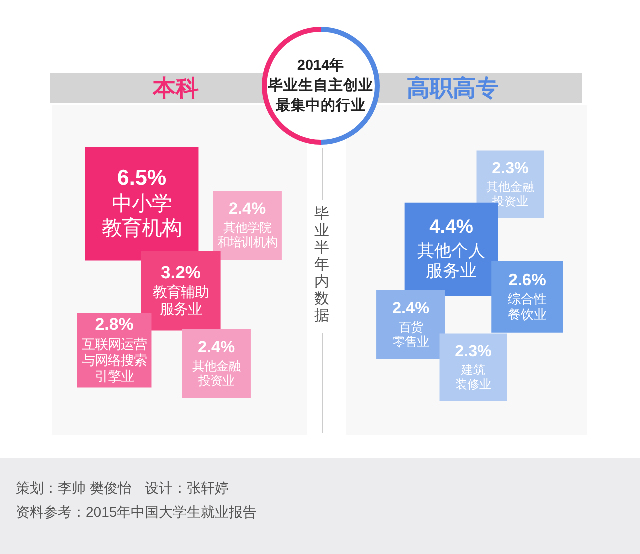 The image size is (640, 554). Describe the element at coordinates (181, 272) in the screenshot. I see `data-label: 3.2%` at that location.